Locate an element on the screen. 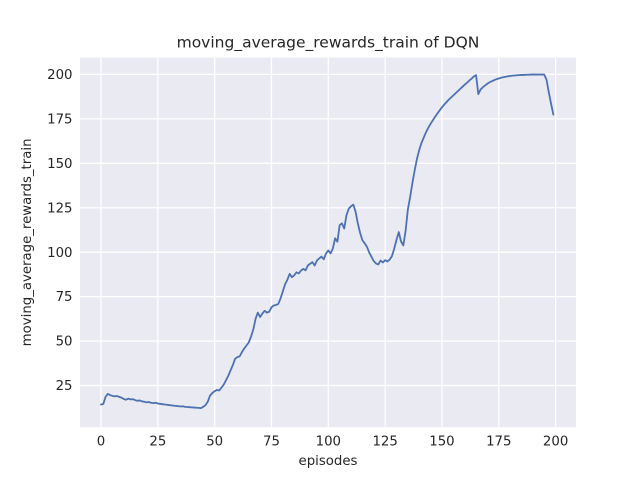 The image size is (640, 484). x-tick-label: 125 is located at coordinates (384, 442).